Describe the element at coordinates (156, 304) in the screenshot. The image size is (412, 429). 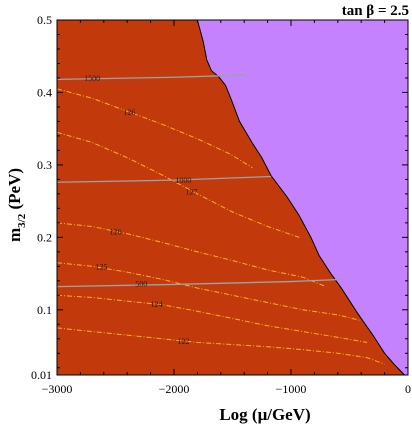
I see `orange-contour-label: 124` at that location.